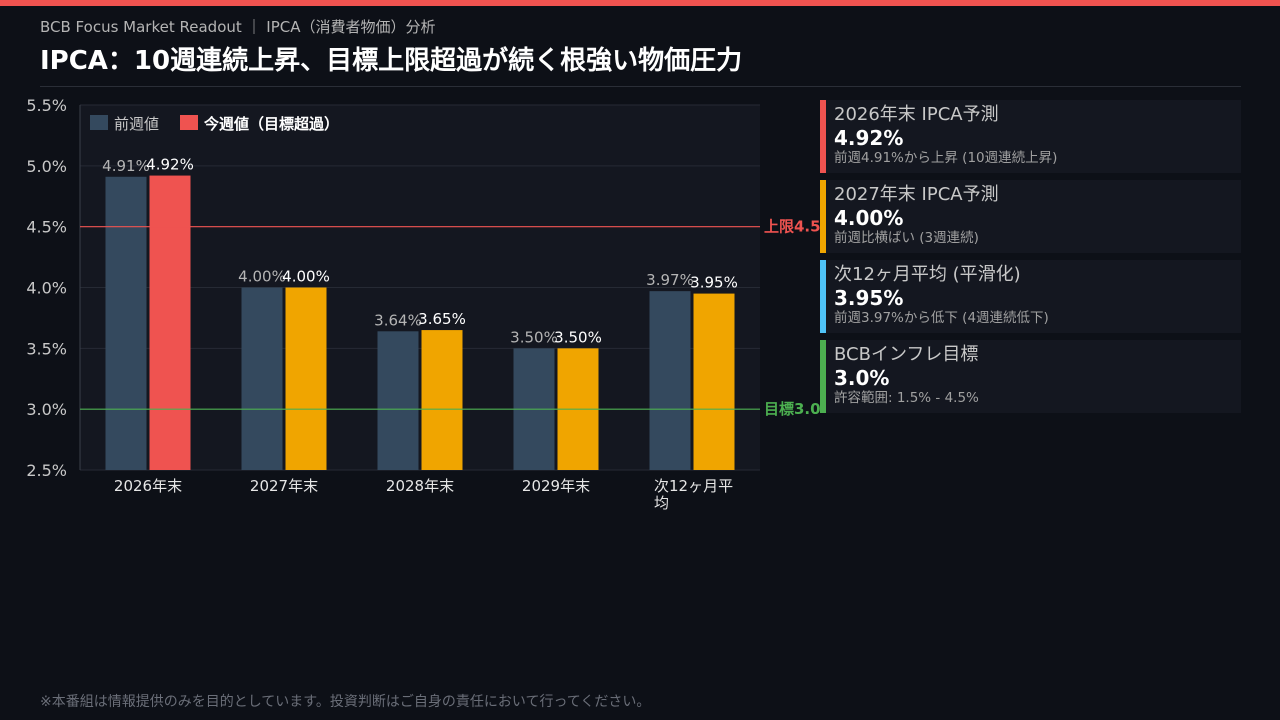  What do you see at coordinates (306, 277) in the screenshot?
I see `data-label-current: 4.00%` at bounding box center [306, 277].